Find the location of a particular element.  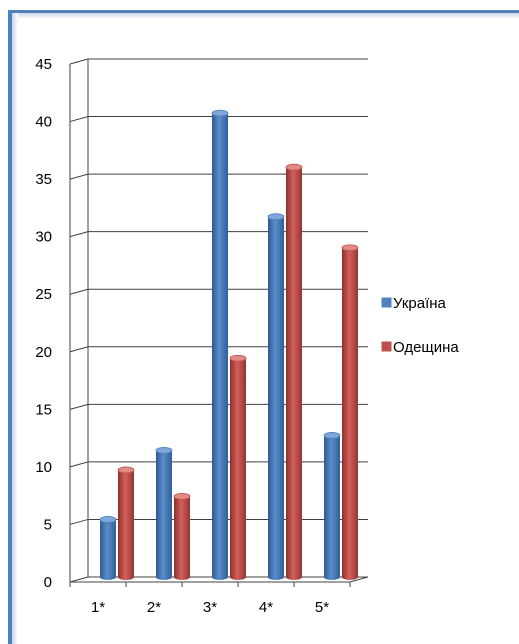

y-tick-label: 25 is located at coordinates (43, 294).